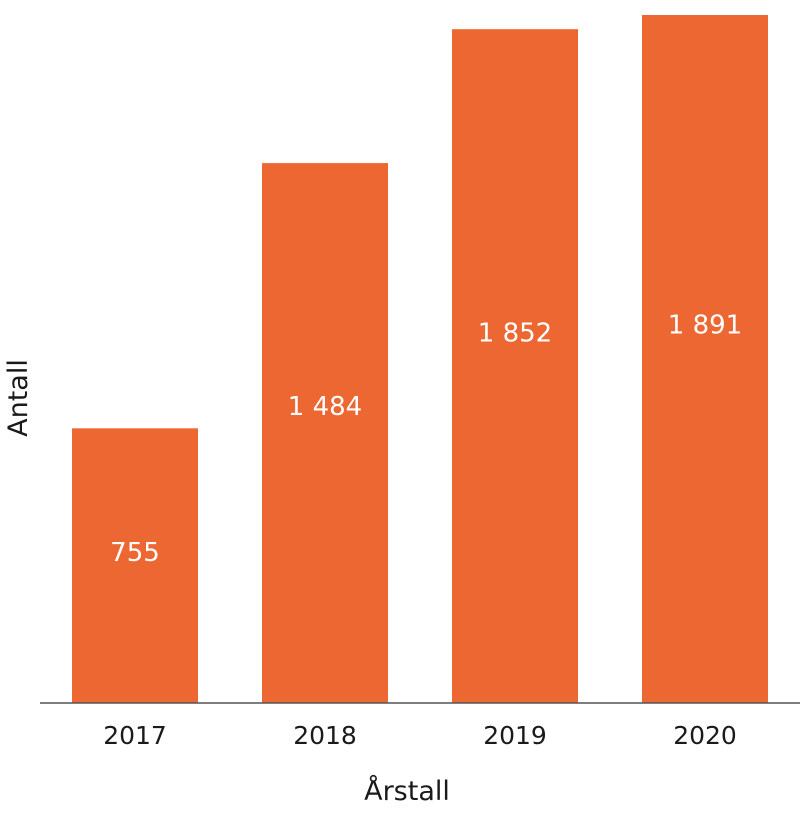 Image resolution: width=800 pixels, height=824 pixels. Describe the element at coordinates (705, 359) in the screenshot. I see `bar-2020` at that location.